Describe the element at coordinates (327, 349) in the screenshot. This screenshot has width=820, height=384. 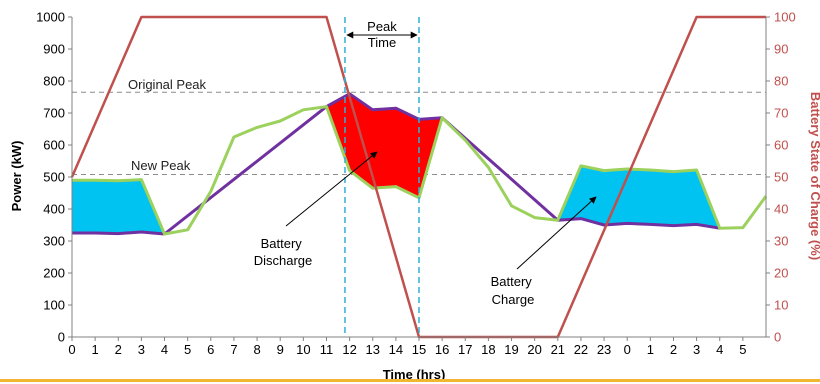
I see `x-tick-label: 11` at that location.